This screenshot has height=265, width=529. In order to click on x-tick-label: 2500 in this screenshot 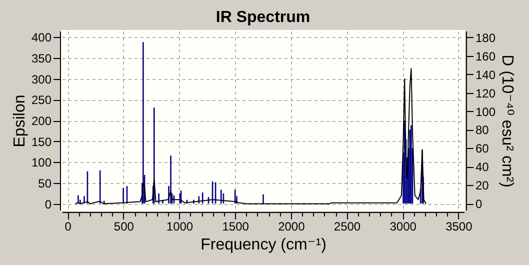, I will do `click(347, 227)`.